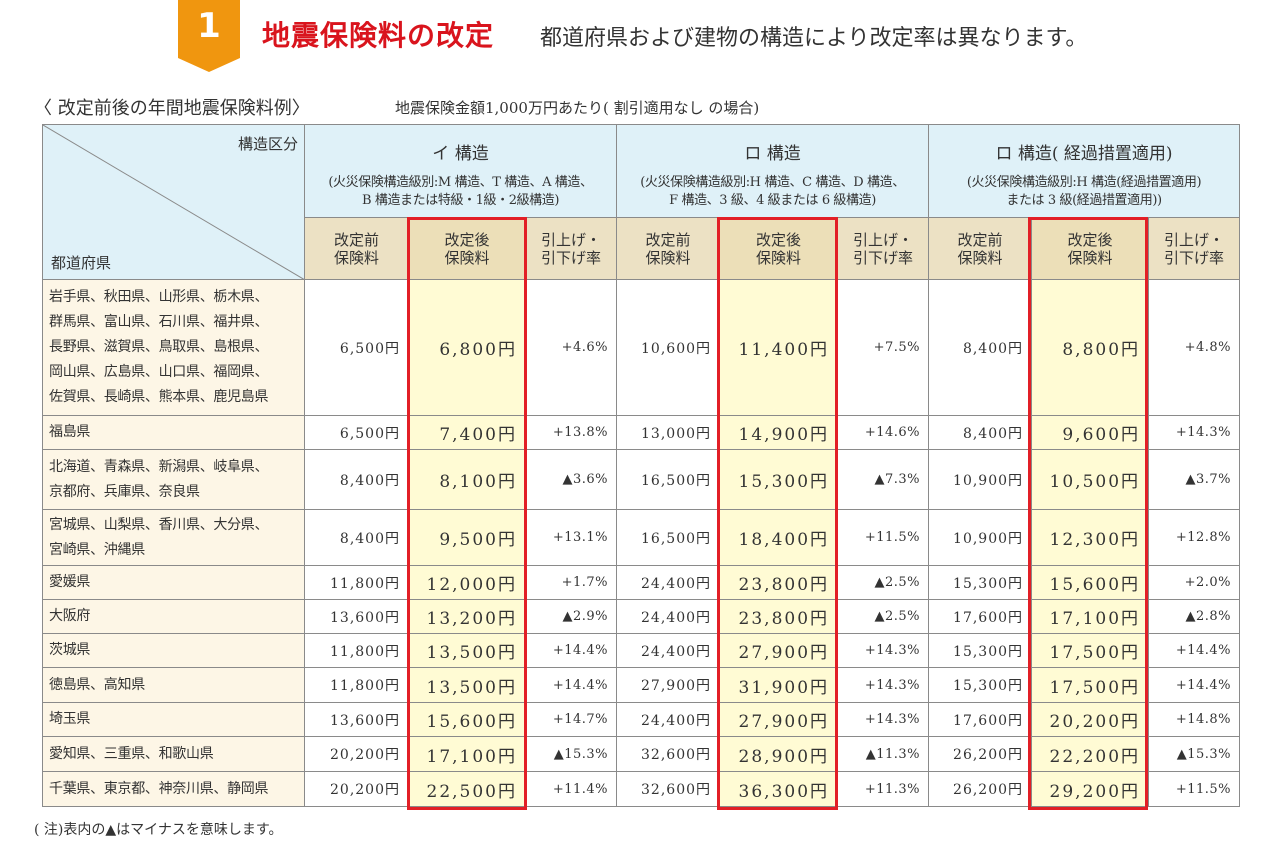 This screenshot has width=1280, height=850. Describe the element at coordinates (779, 432) in the screenshot. I see `after-premium-cell: 14,900円` at that location.